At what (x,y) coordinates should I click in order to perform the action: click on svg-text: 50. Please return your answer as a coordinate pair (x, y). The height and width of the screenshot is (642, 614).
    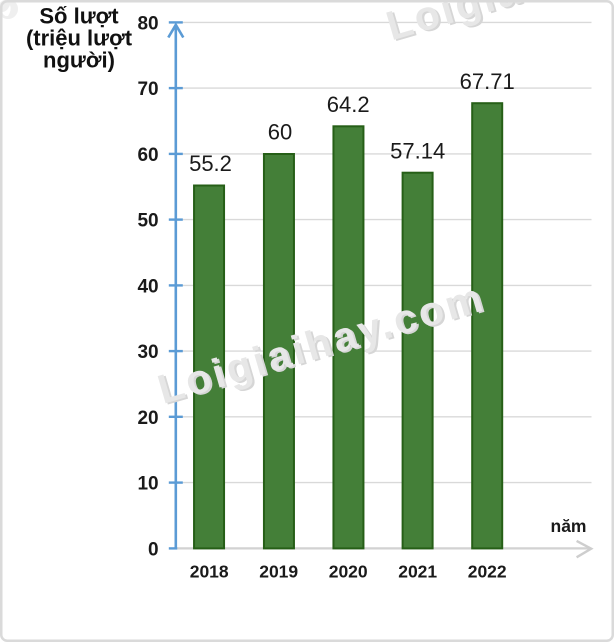
    Looking at the image, I should click on (147, 221).